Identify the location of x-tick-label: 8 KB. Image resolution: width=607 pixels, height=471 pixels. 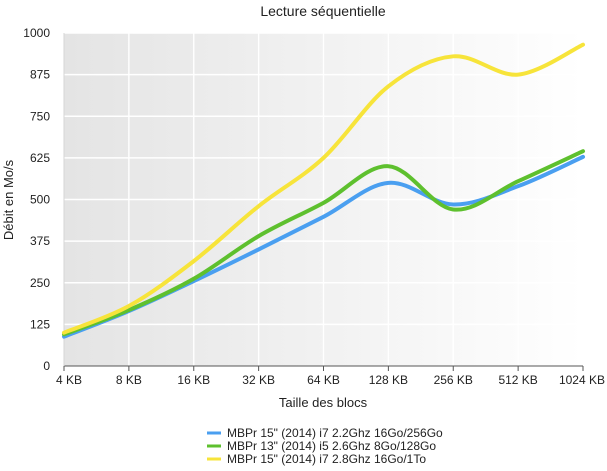
(129, 380).